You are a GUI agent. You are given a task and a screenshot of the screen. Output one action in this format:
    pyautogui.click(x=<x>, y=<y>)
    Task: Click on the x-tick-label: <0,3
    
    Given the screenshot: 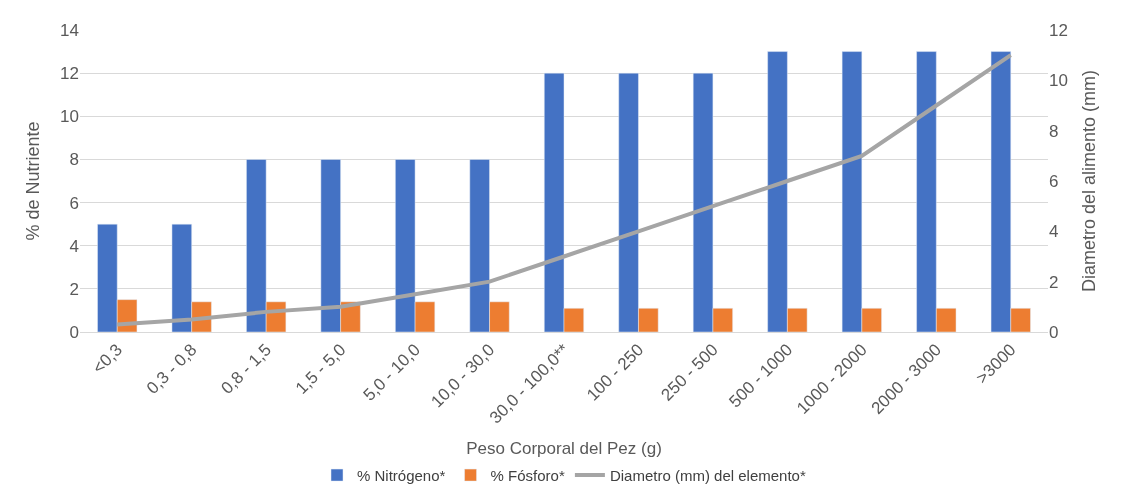 What is the action you would take?
    pyautogui.click(x=107, y=359)
    